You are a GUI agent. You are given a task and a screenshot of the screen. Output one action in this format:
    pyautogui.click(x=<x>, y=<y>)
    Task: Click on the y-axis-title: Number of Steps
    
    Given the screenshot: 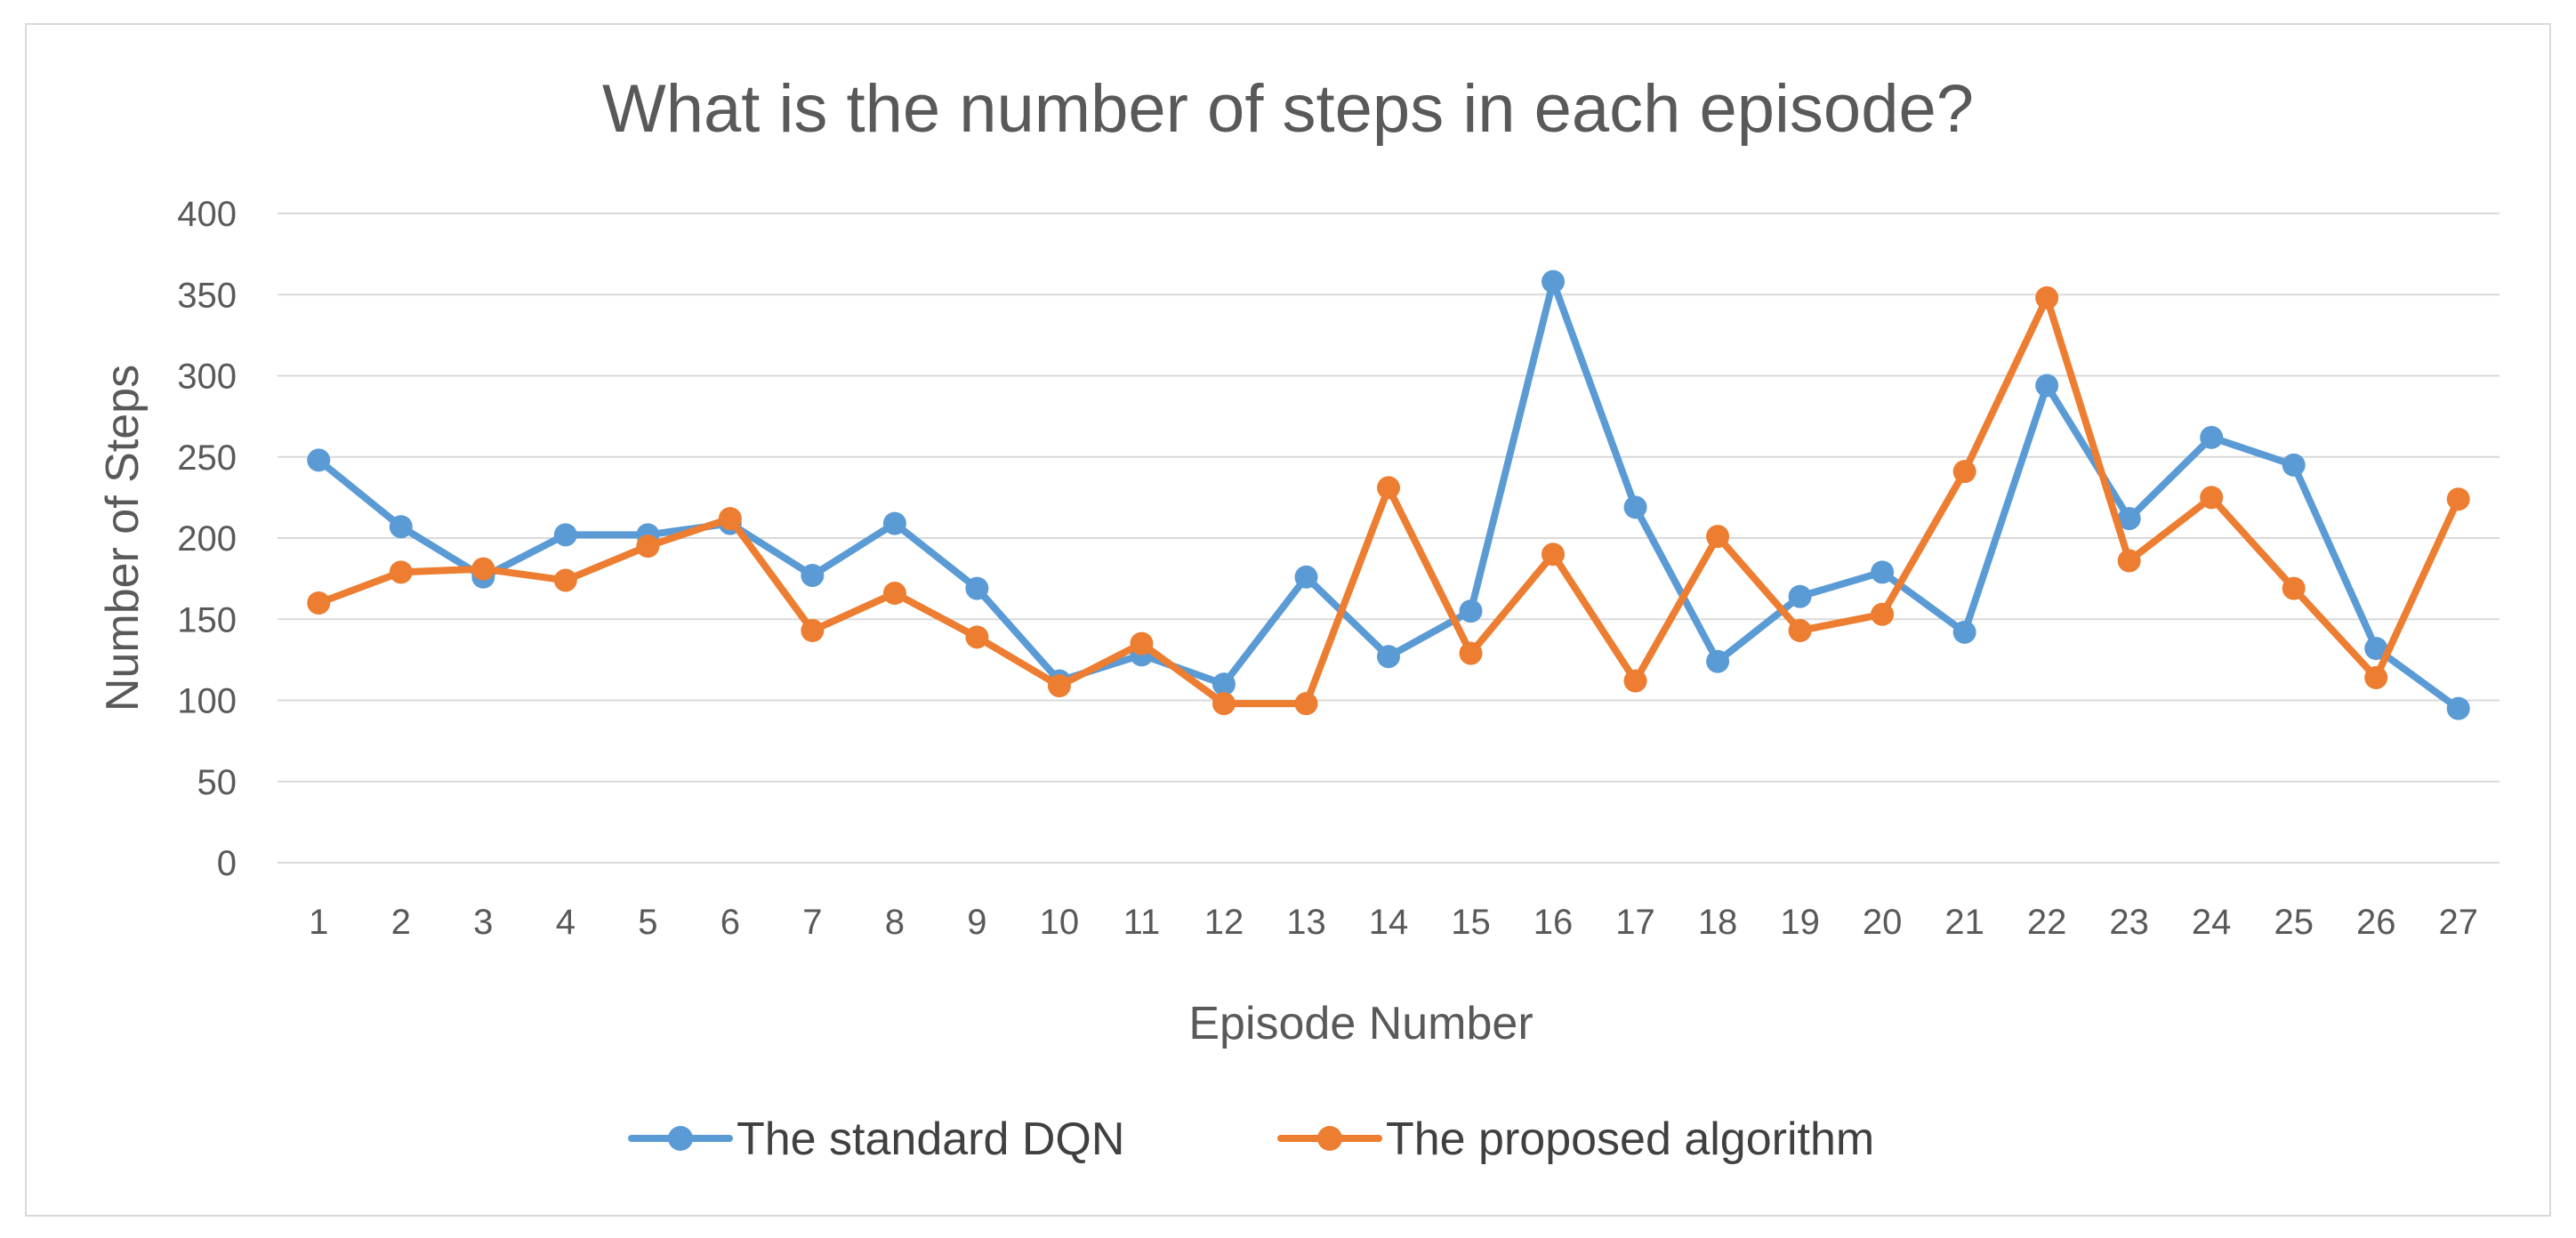 What is the action you would take?
    pyautogui.click(x=123, y=538)
    